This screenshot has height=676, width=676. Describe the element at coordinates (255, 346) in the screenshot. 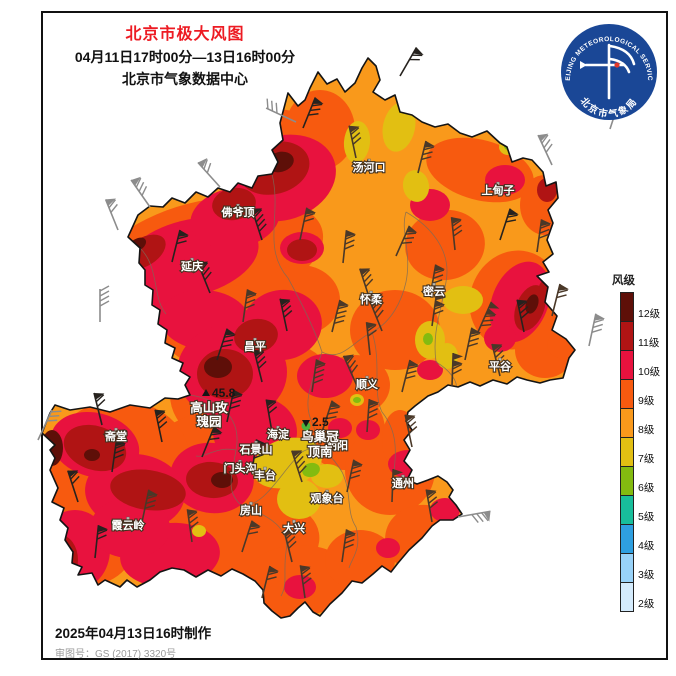

I see `station-label: 昌平` at that location.